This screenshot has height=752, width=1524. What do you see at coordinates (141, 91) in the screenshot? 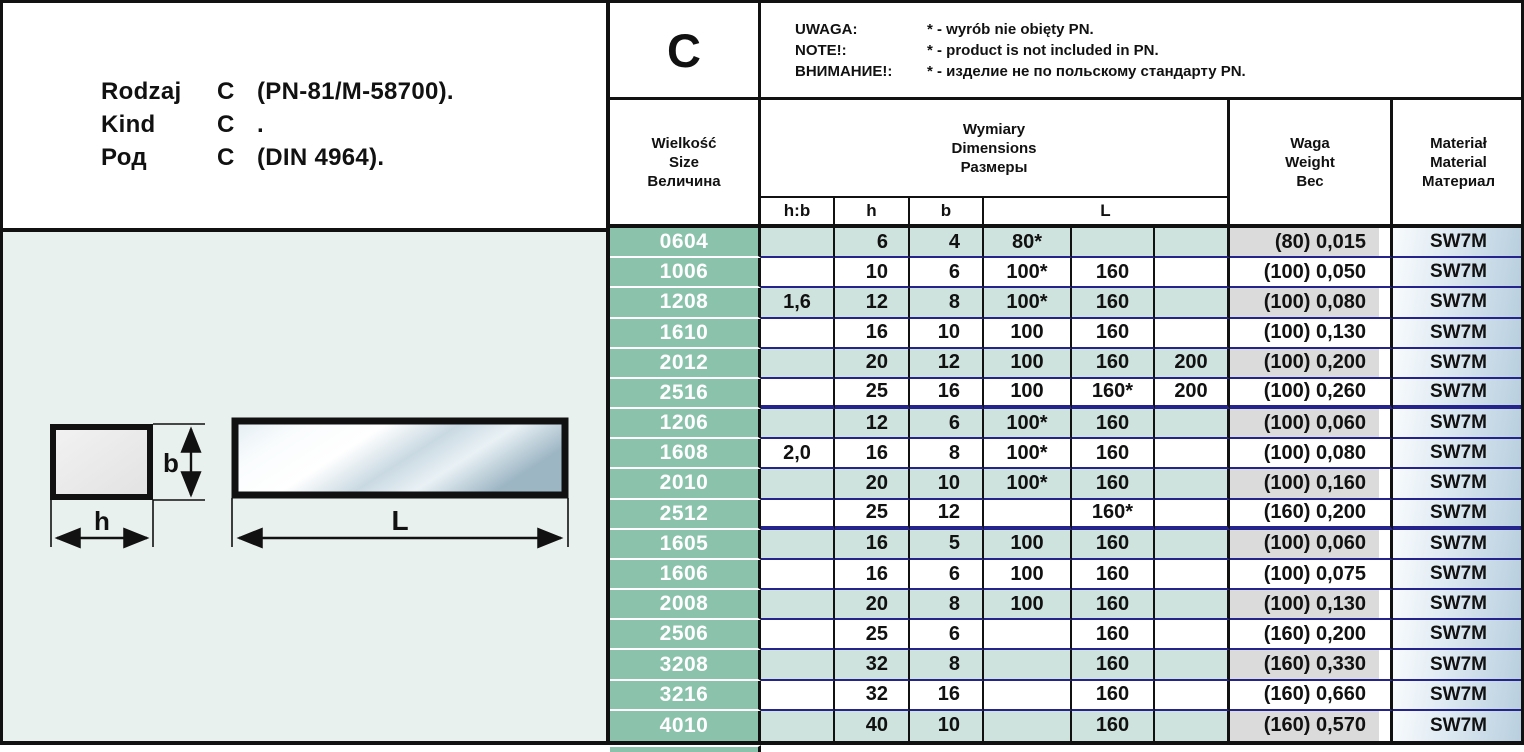
I see `title-label: Rodzaj` at bounding box center [141, 91].